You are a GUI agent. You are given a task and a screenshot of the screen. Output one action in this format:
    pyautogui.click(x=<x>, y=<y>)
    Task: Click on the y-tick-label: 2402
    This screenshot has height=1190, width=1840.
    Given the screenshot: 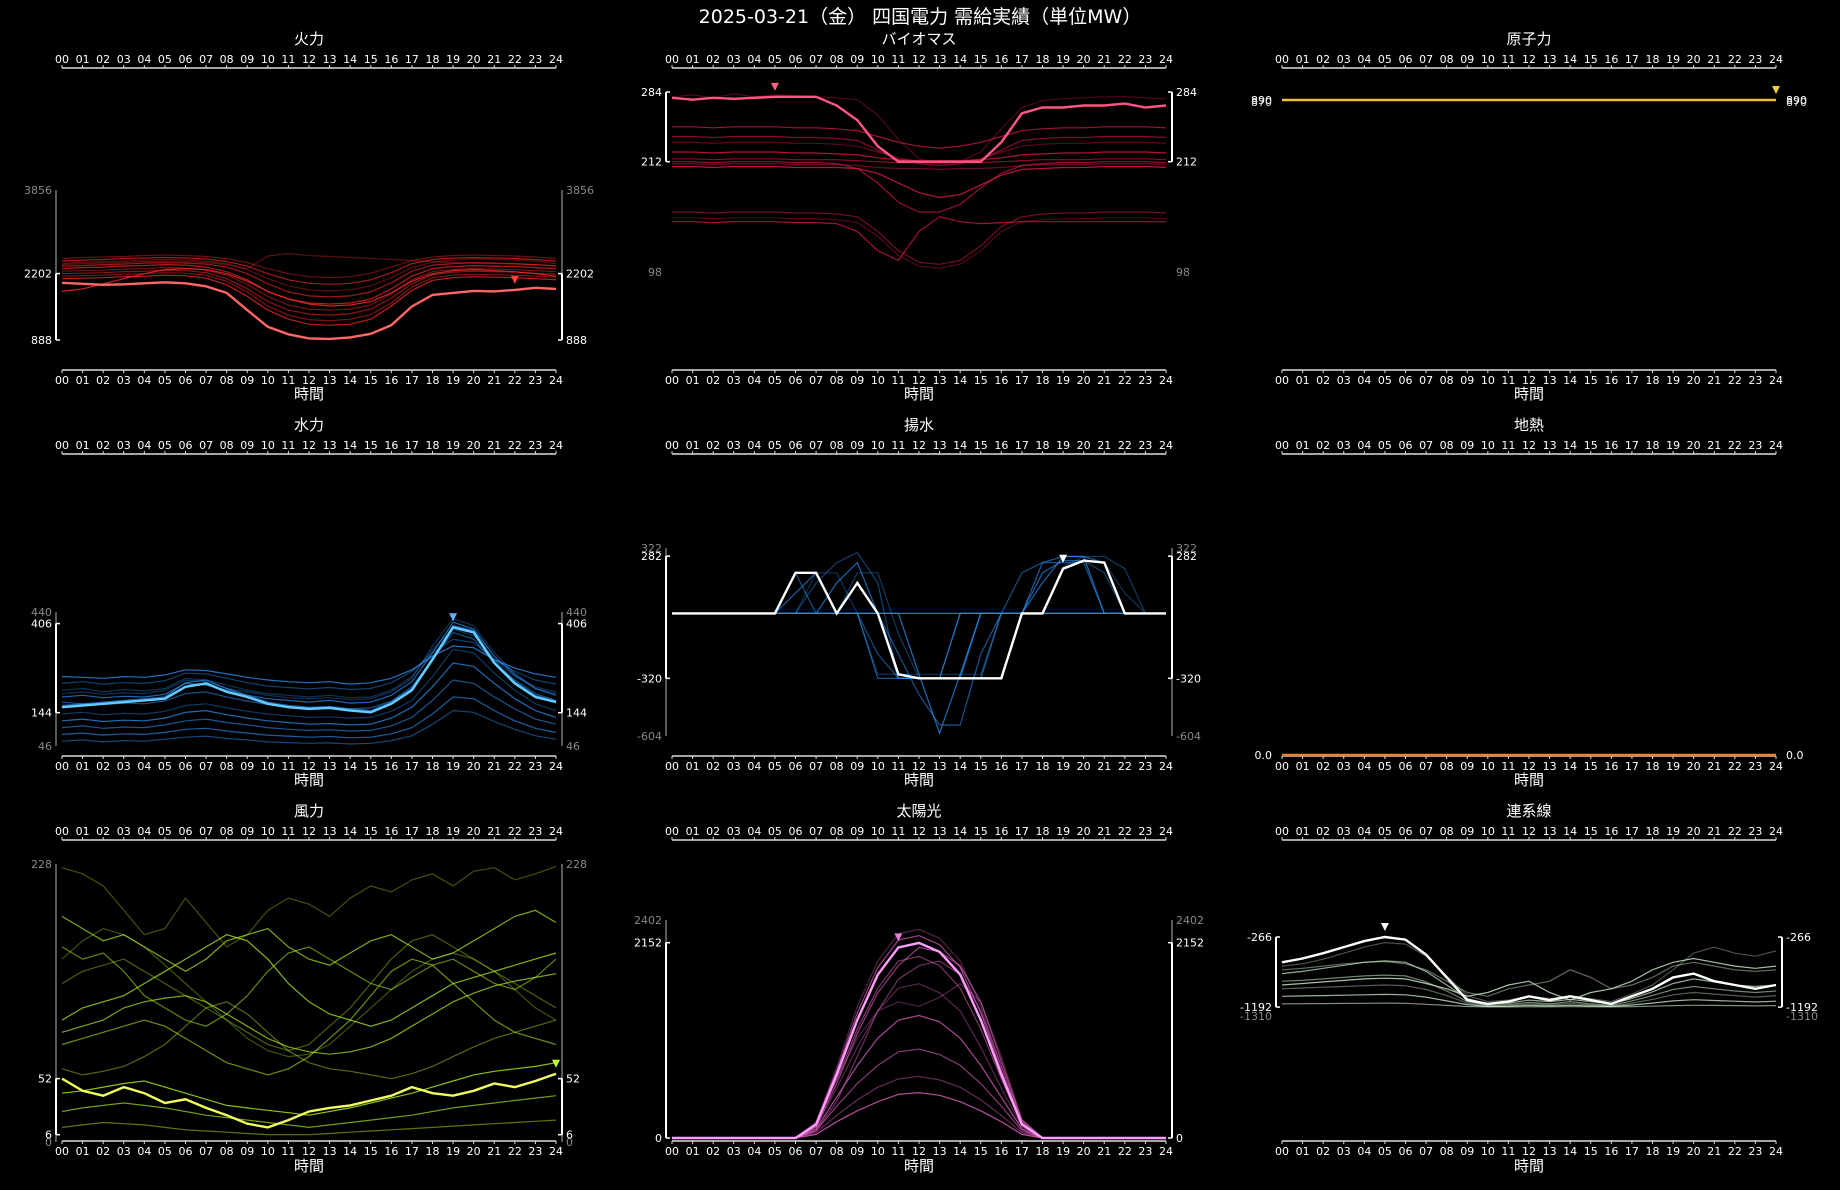 What is the action you would take?
    pyautogui.click(x=648, y=920)
    